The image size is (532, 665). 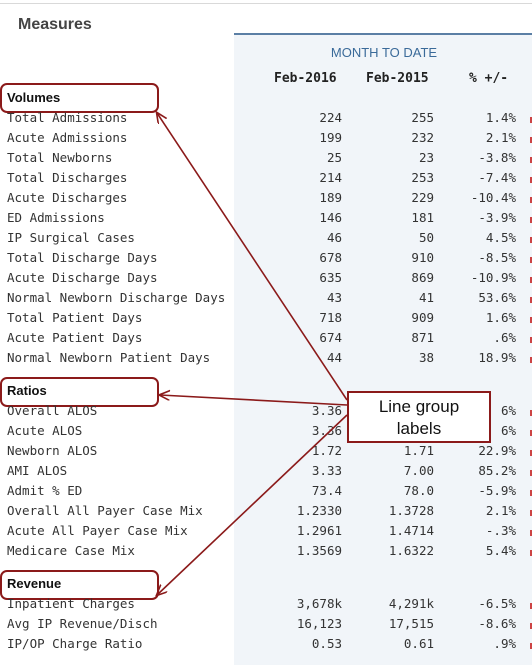 What do you see at coordinates (497, 470) in the screenshot?
I see `value-percent-change: 85.2%` at bounding box center [497, 470].